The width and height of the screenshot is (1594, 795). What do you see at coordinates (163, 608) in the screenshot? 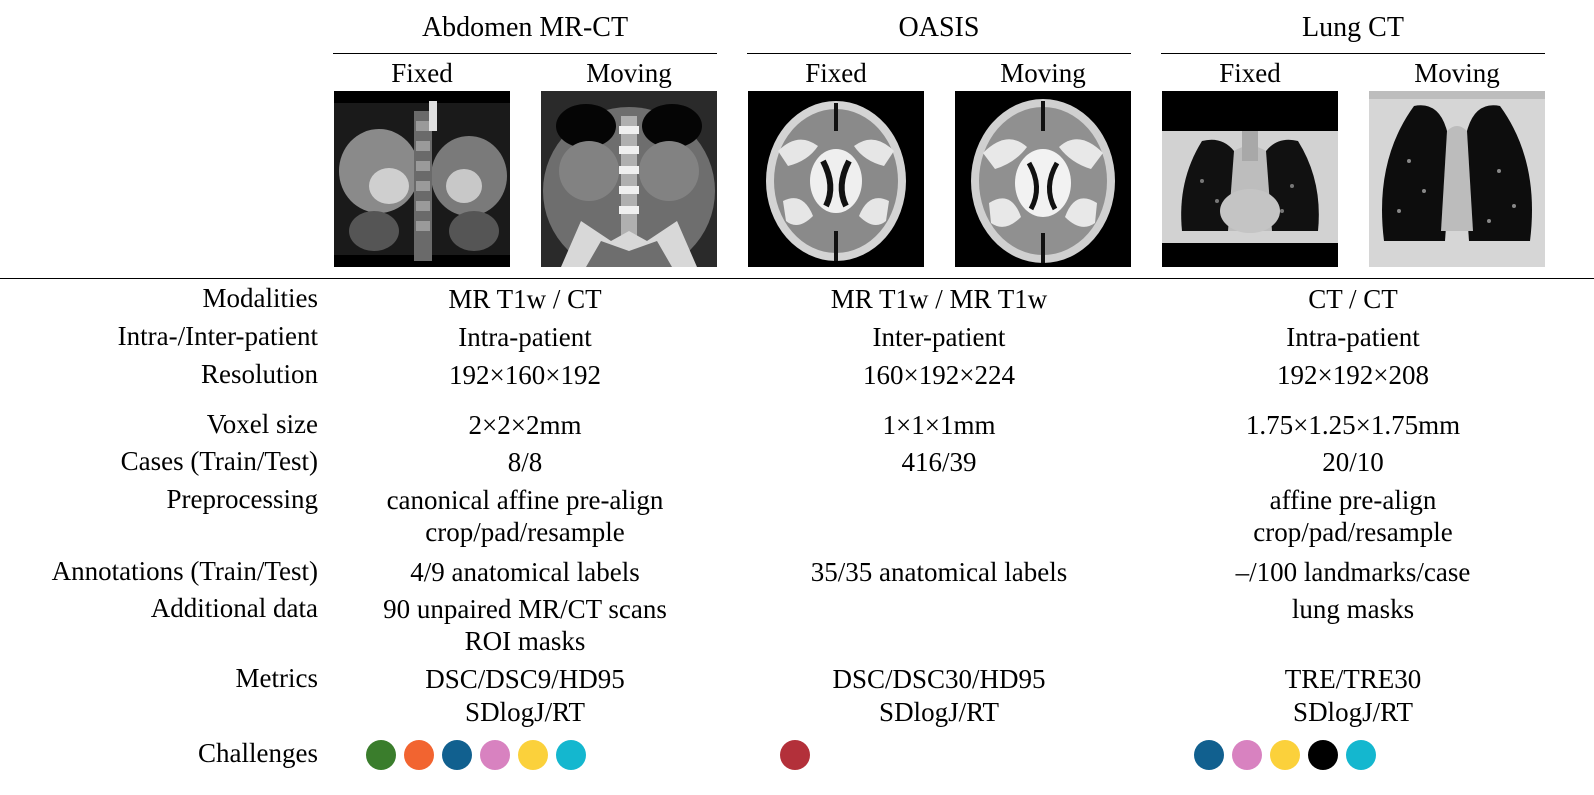
I see `row-label-additional-data: Additional data` at bounding box center [163, 608].